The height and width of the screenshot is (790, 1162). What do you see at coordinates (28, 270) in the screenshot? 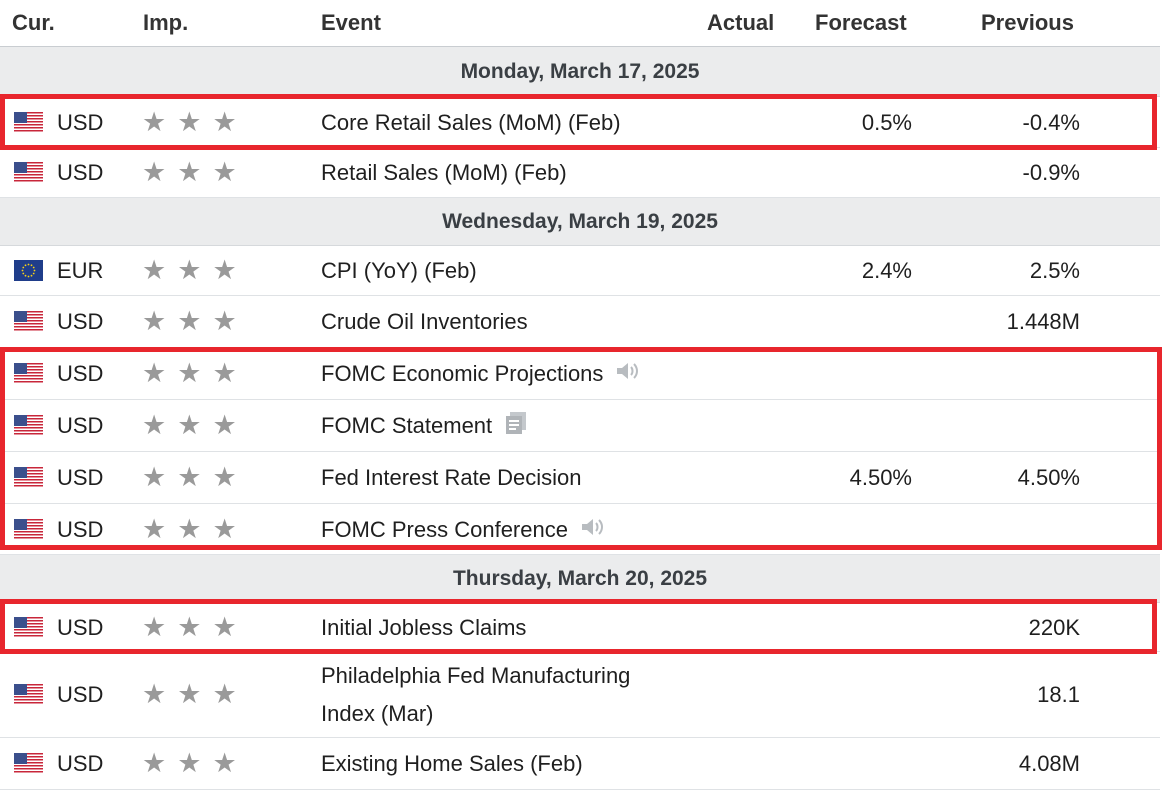
I see `eu-flag-icon` at bounding box center [28, 270].